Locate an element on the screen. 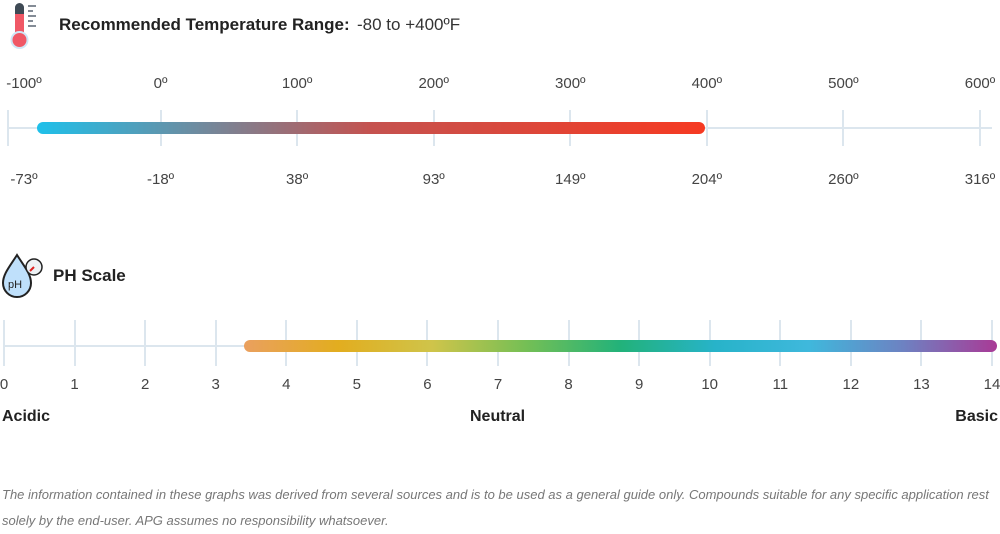 The width and height of the screenshot is (1000, 534). ph-value-label: 14 is located at coordinates (991, 384).